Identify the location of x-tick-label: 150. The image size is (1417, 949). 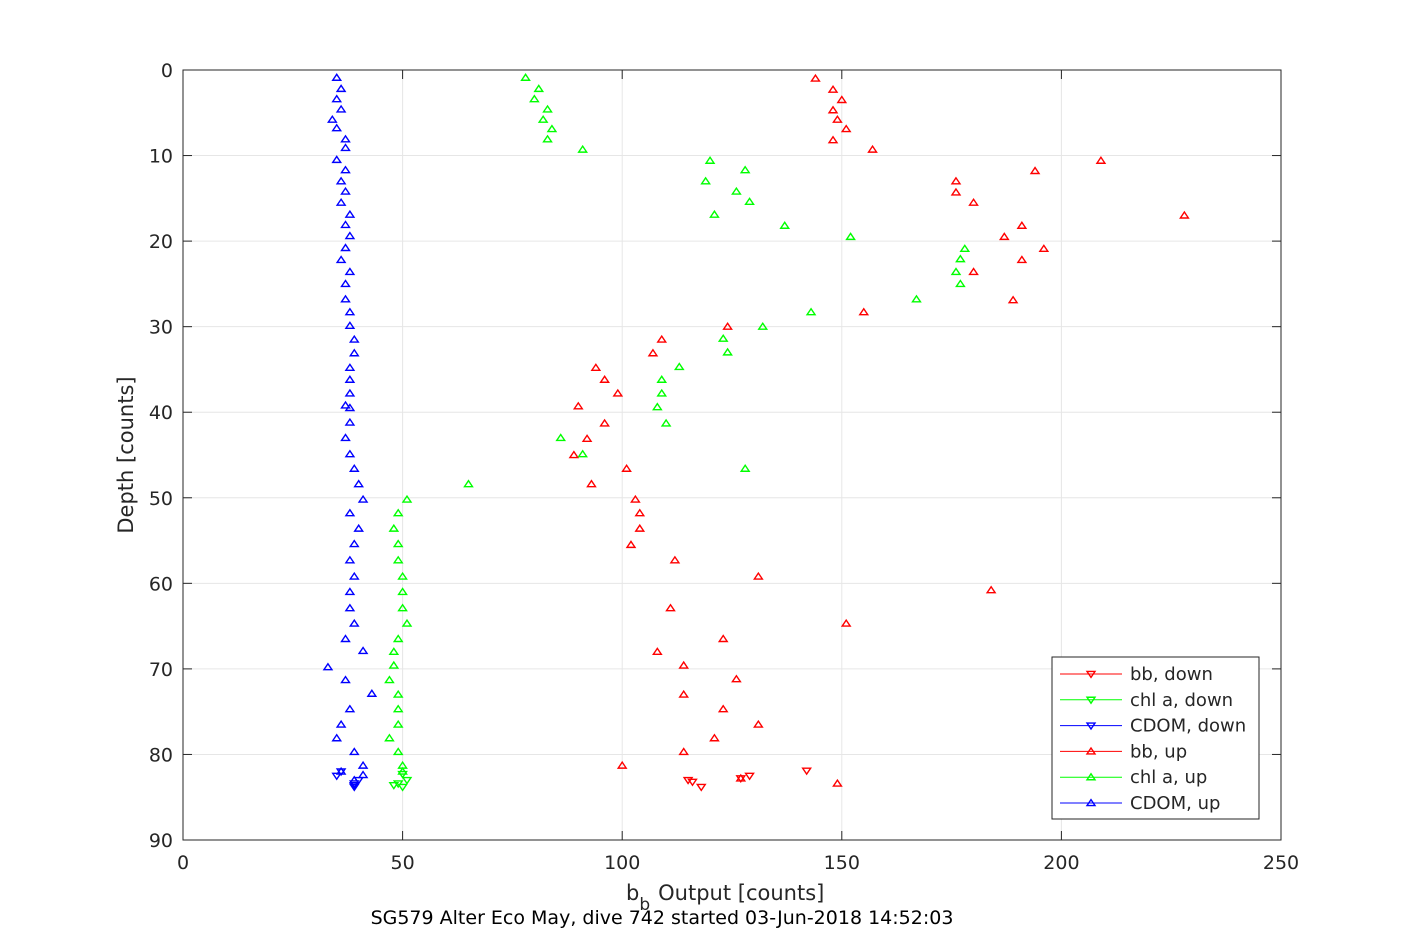
(842, 863).